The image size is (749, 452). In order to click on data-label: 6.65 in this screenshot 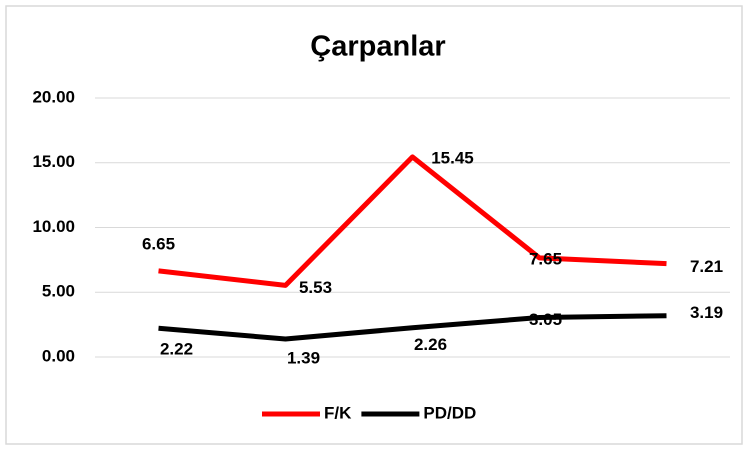, I will do `click(158, 243)`.